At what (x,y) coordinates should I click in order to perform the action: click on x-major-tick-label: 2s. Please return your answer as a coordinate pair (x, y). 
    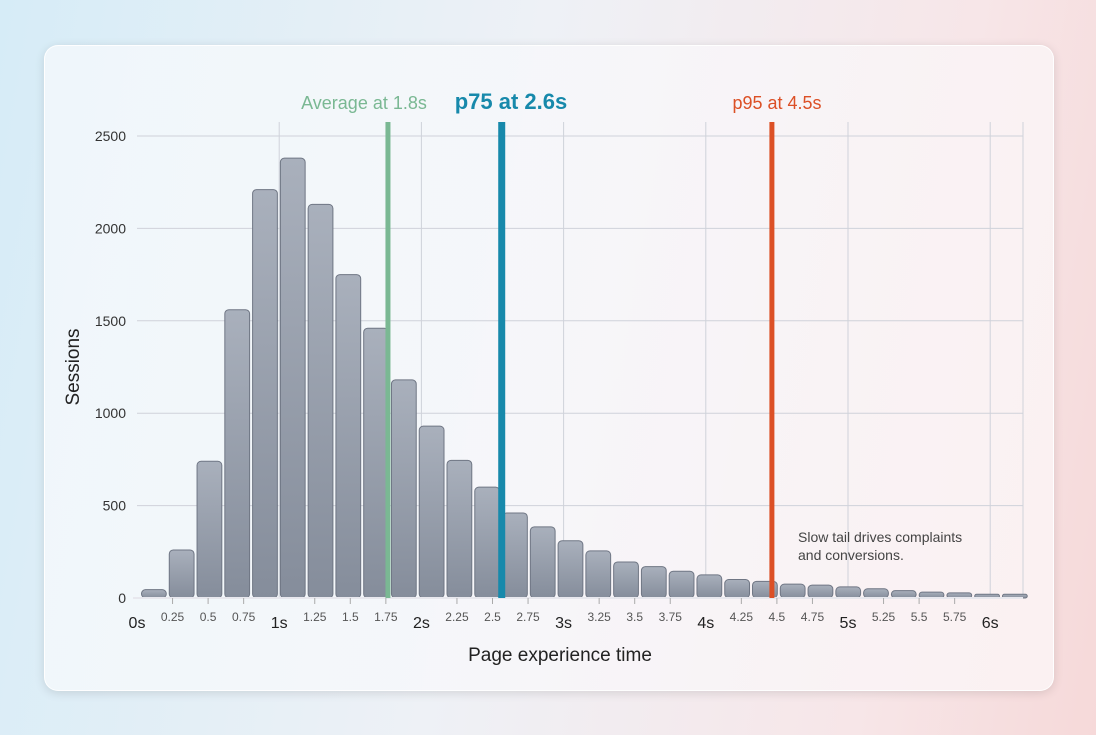
    Looking at the image, I should click on (421, 623).